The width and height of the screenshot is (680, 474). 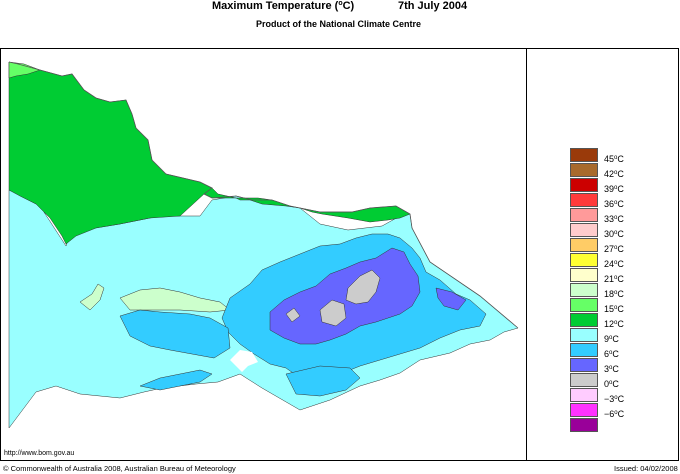 I want to click on legend-label: 3oC, so click(x=611, y=369).